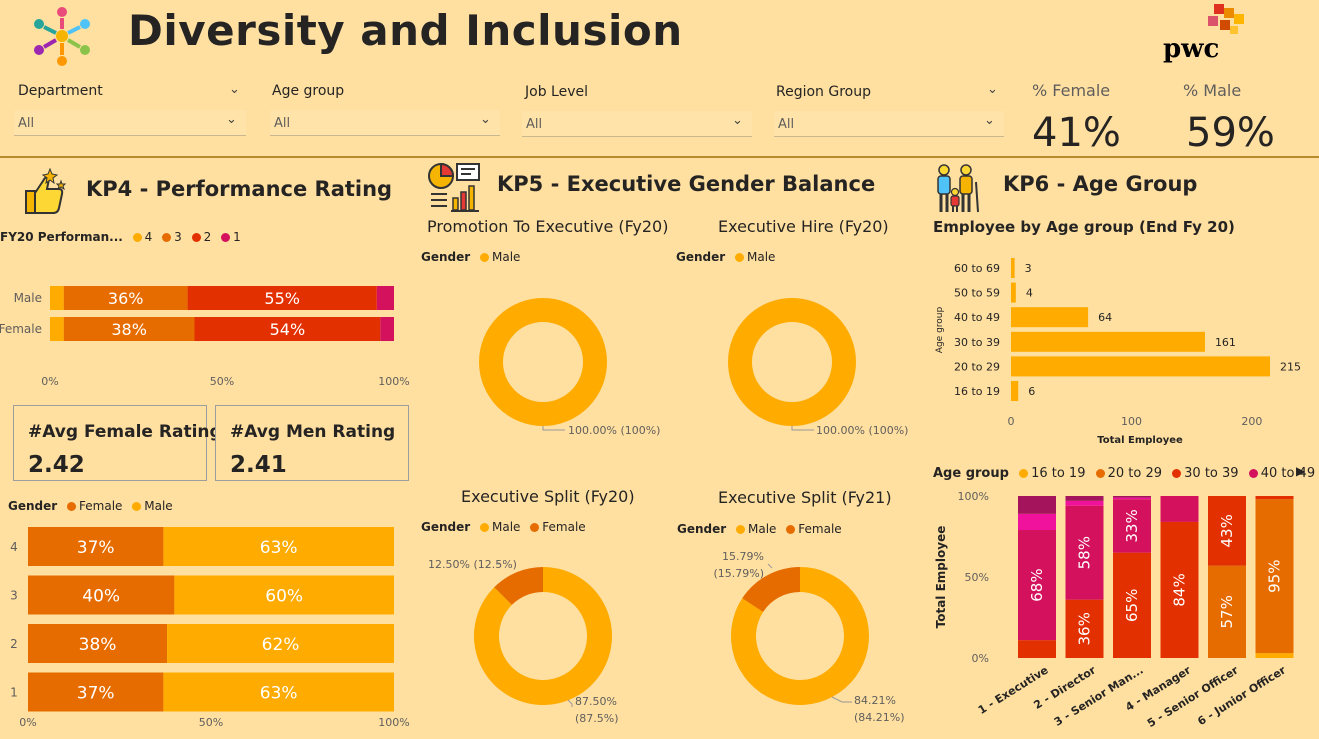  I want to click on data-label: 215, so click(1290, 366).